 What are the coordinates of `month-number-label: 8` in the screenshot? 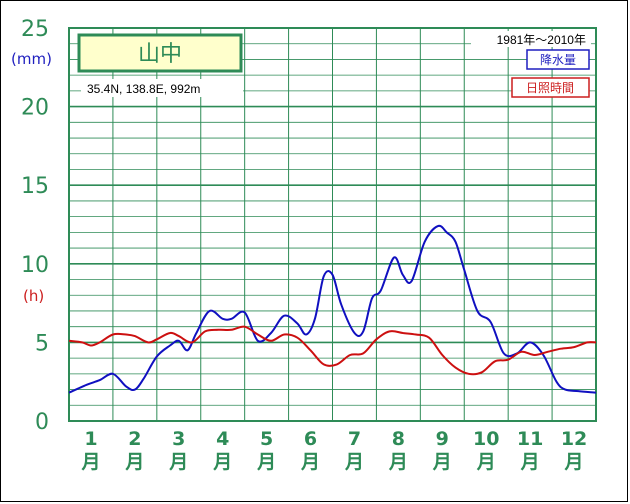 It's located at (398, 439).